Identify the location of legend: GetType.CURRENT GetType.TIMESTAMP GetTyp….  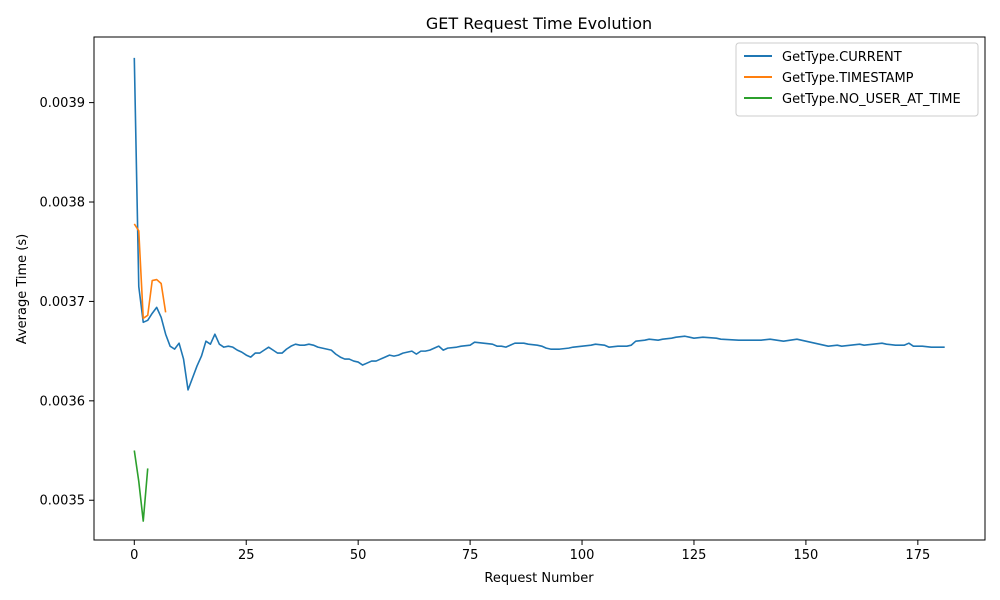
(857, 79).